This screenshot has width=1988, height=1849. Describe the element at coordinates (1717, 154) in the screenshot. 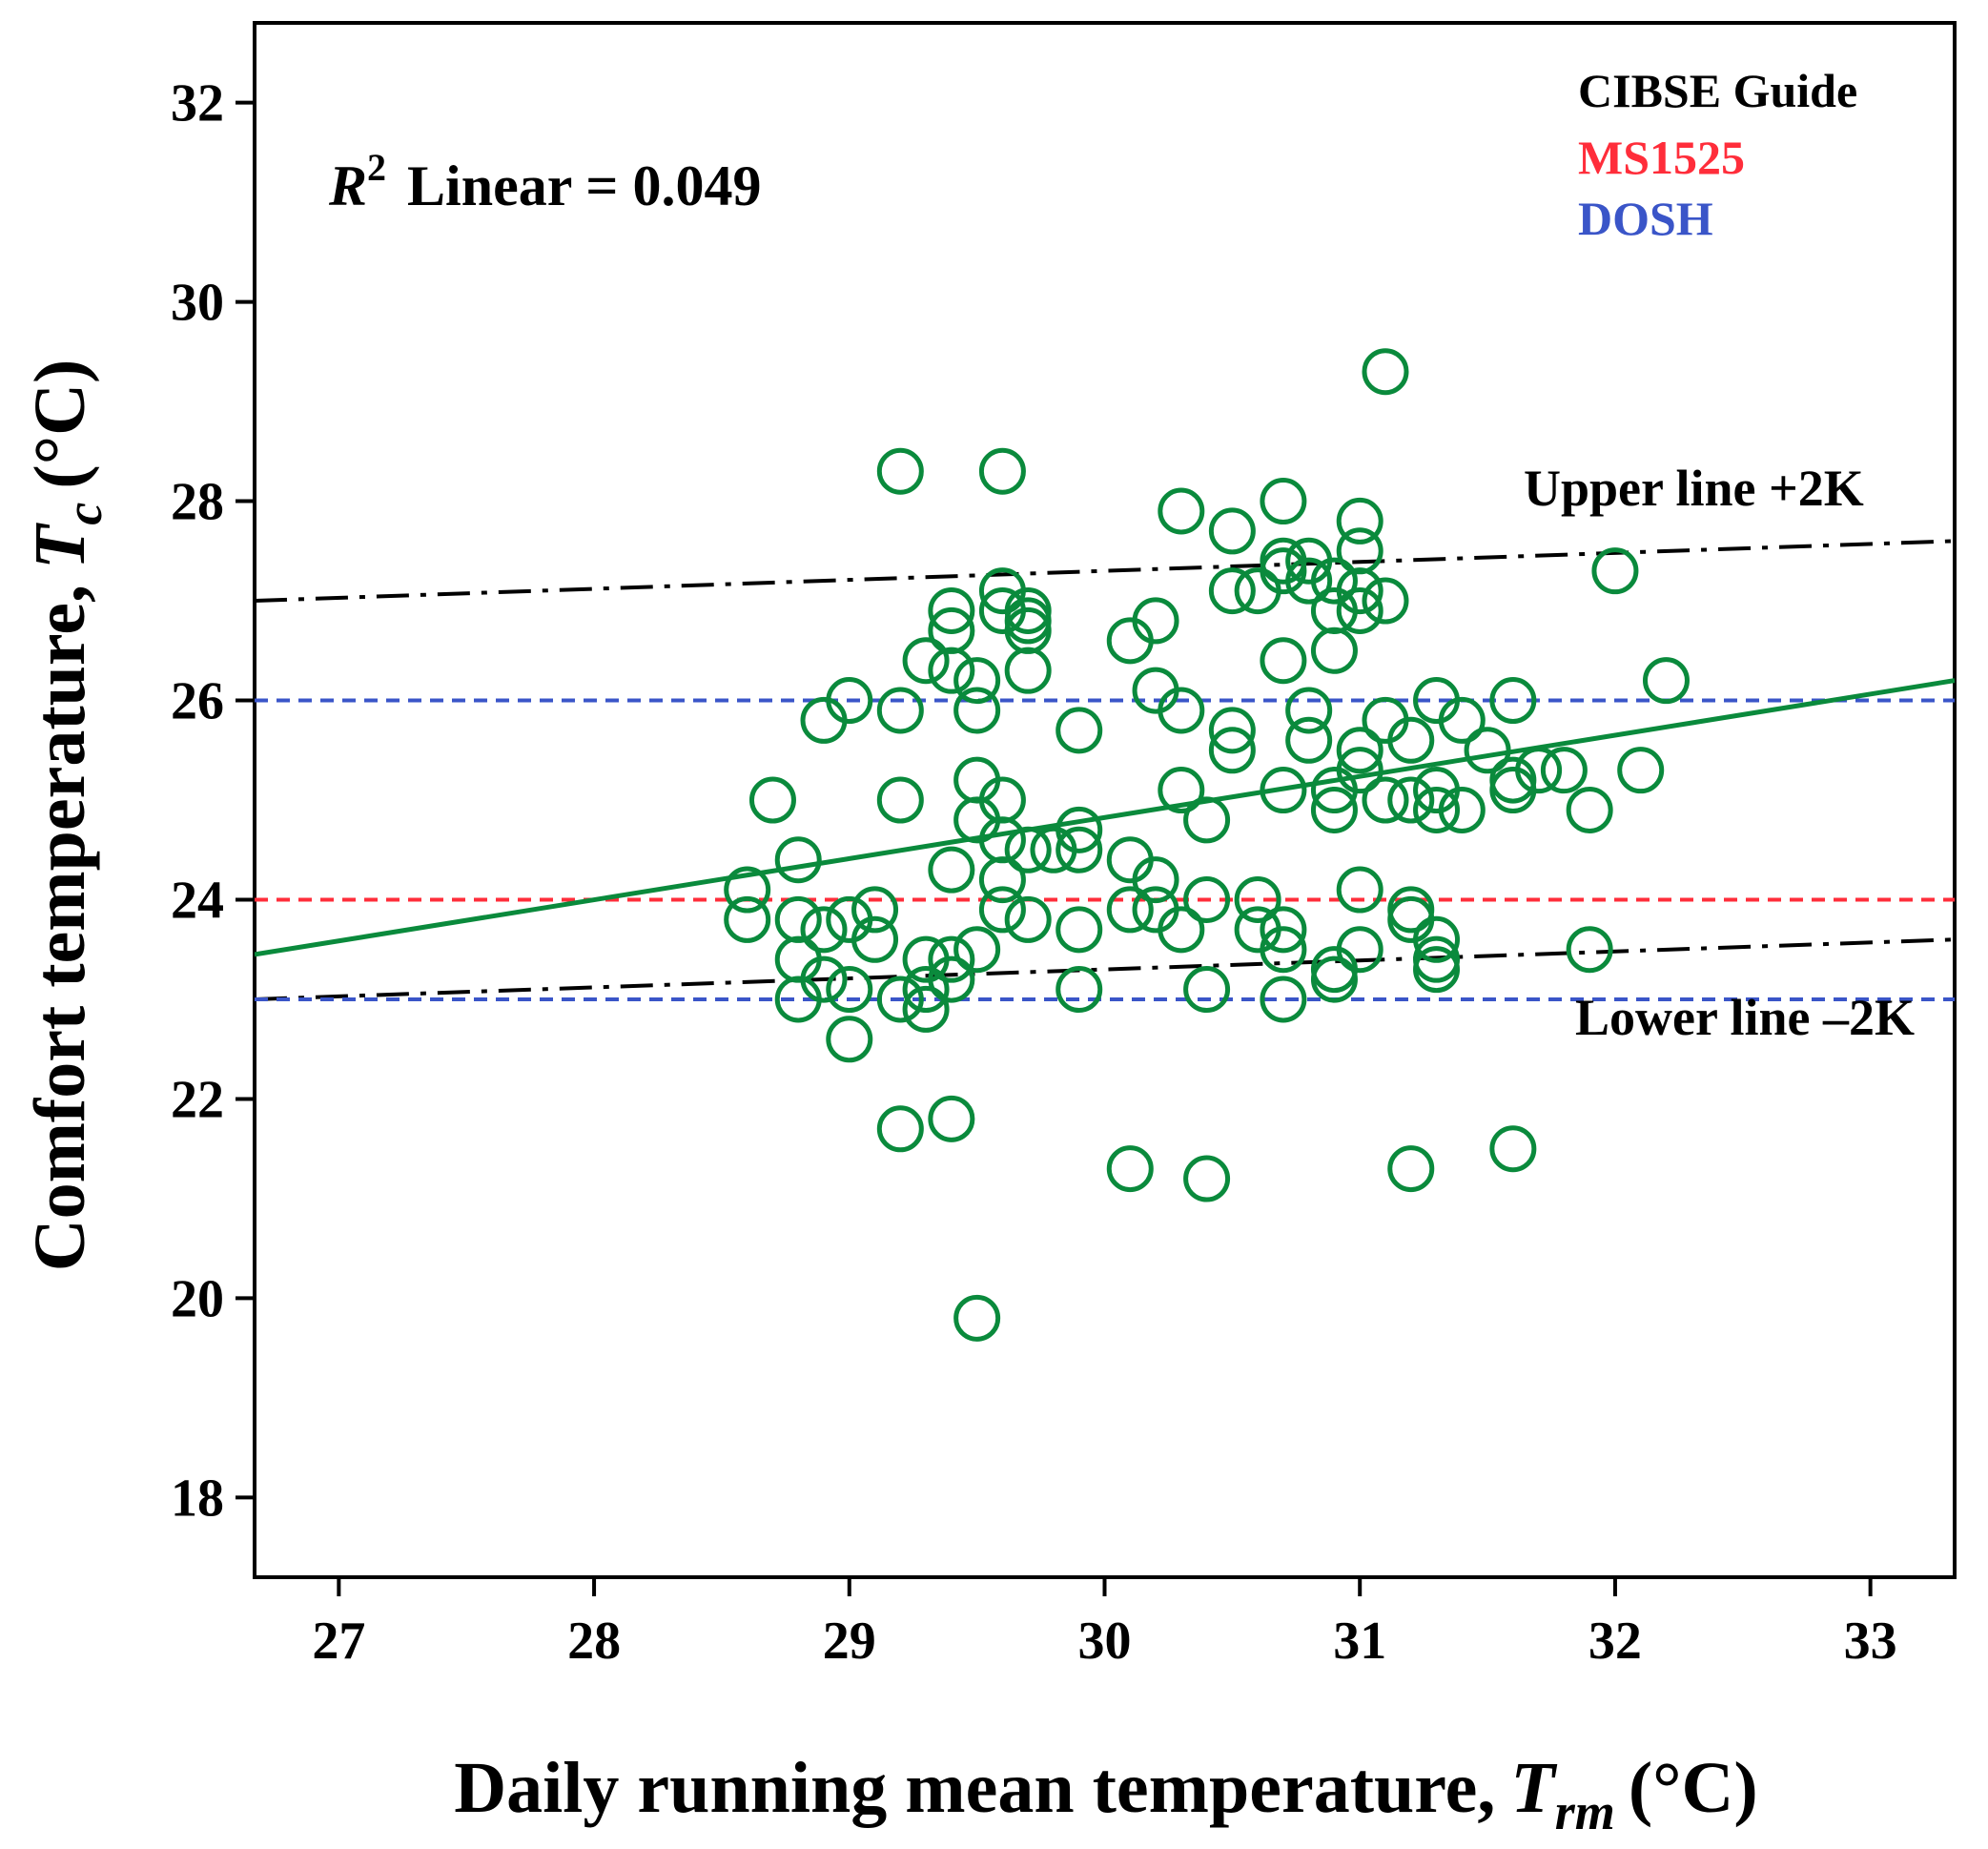

I see `legend: CIBSE Guide MS1525 DOSH` at that location.